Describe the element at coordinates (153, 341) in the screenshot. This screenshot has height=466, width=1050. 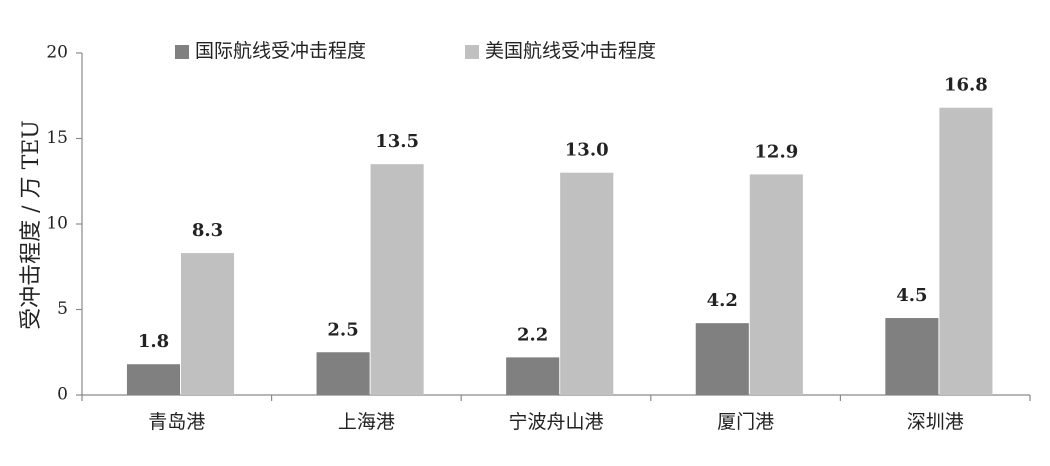
I see `value-label: 1.8` at that location.